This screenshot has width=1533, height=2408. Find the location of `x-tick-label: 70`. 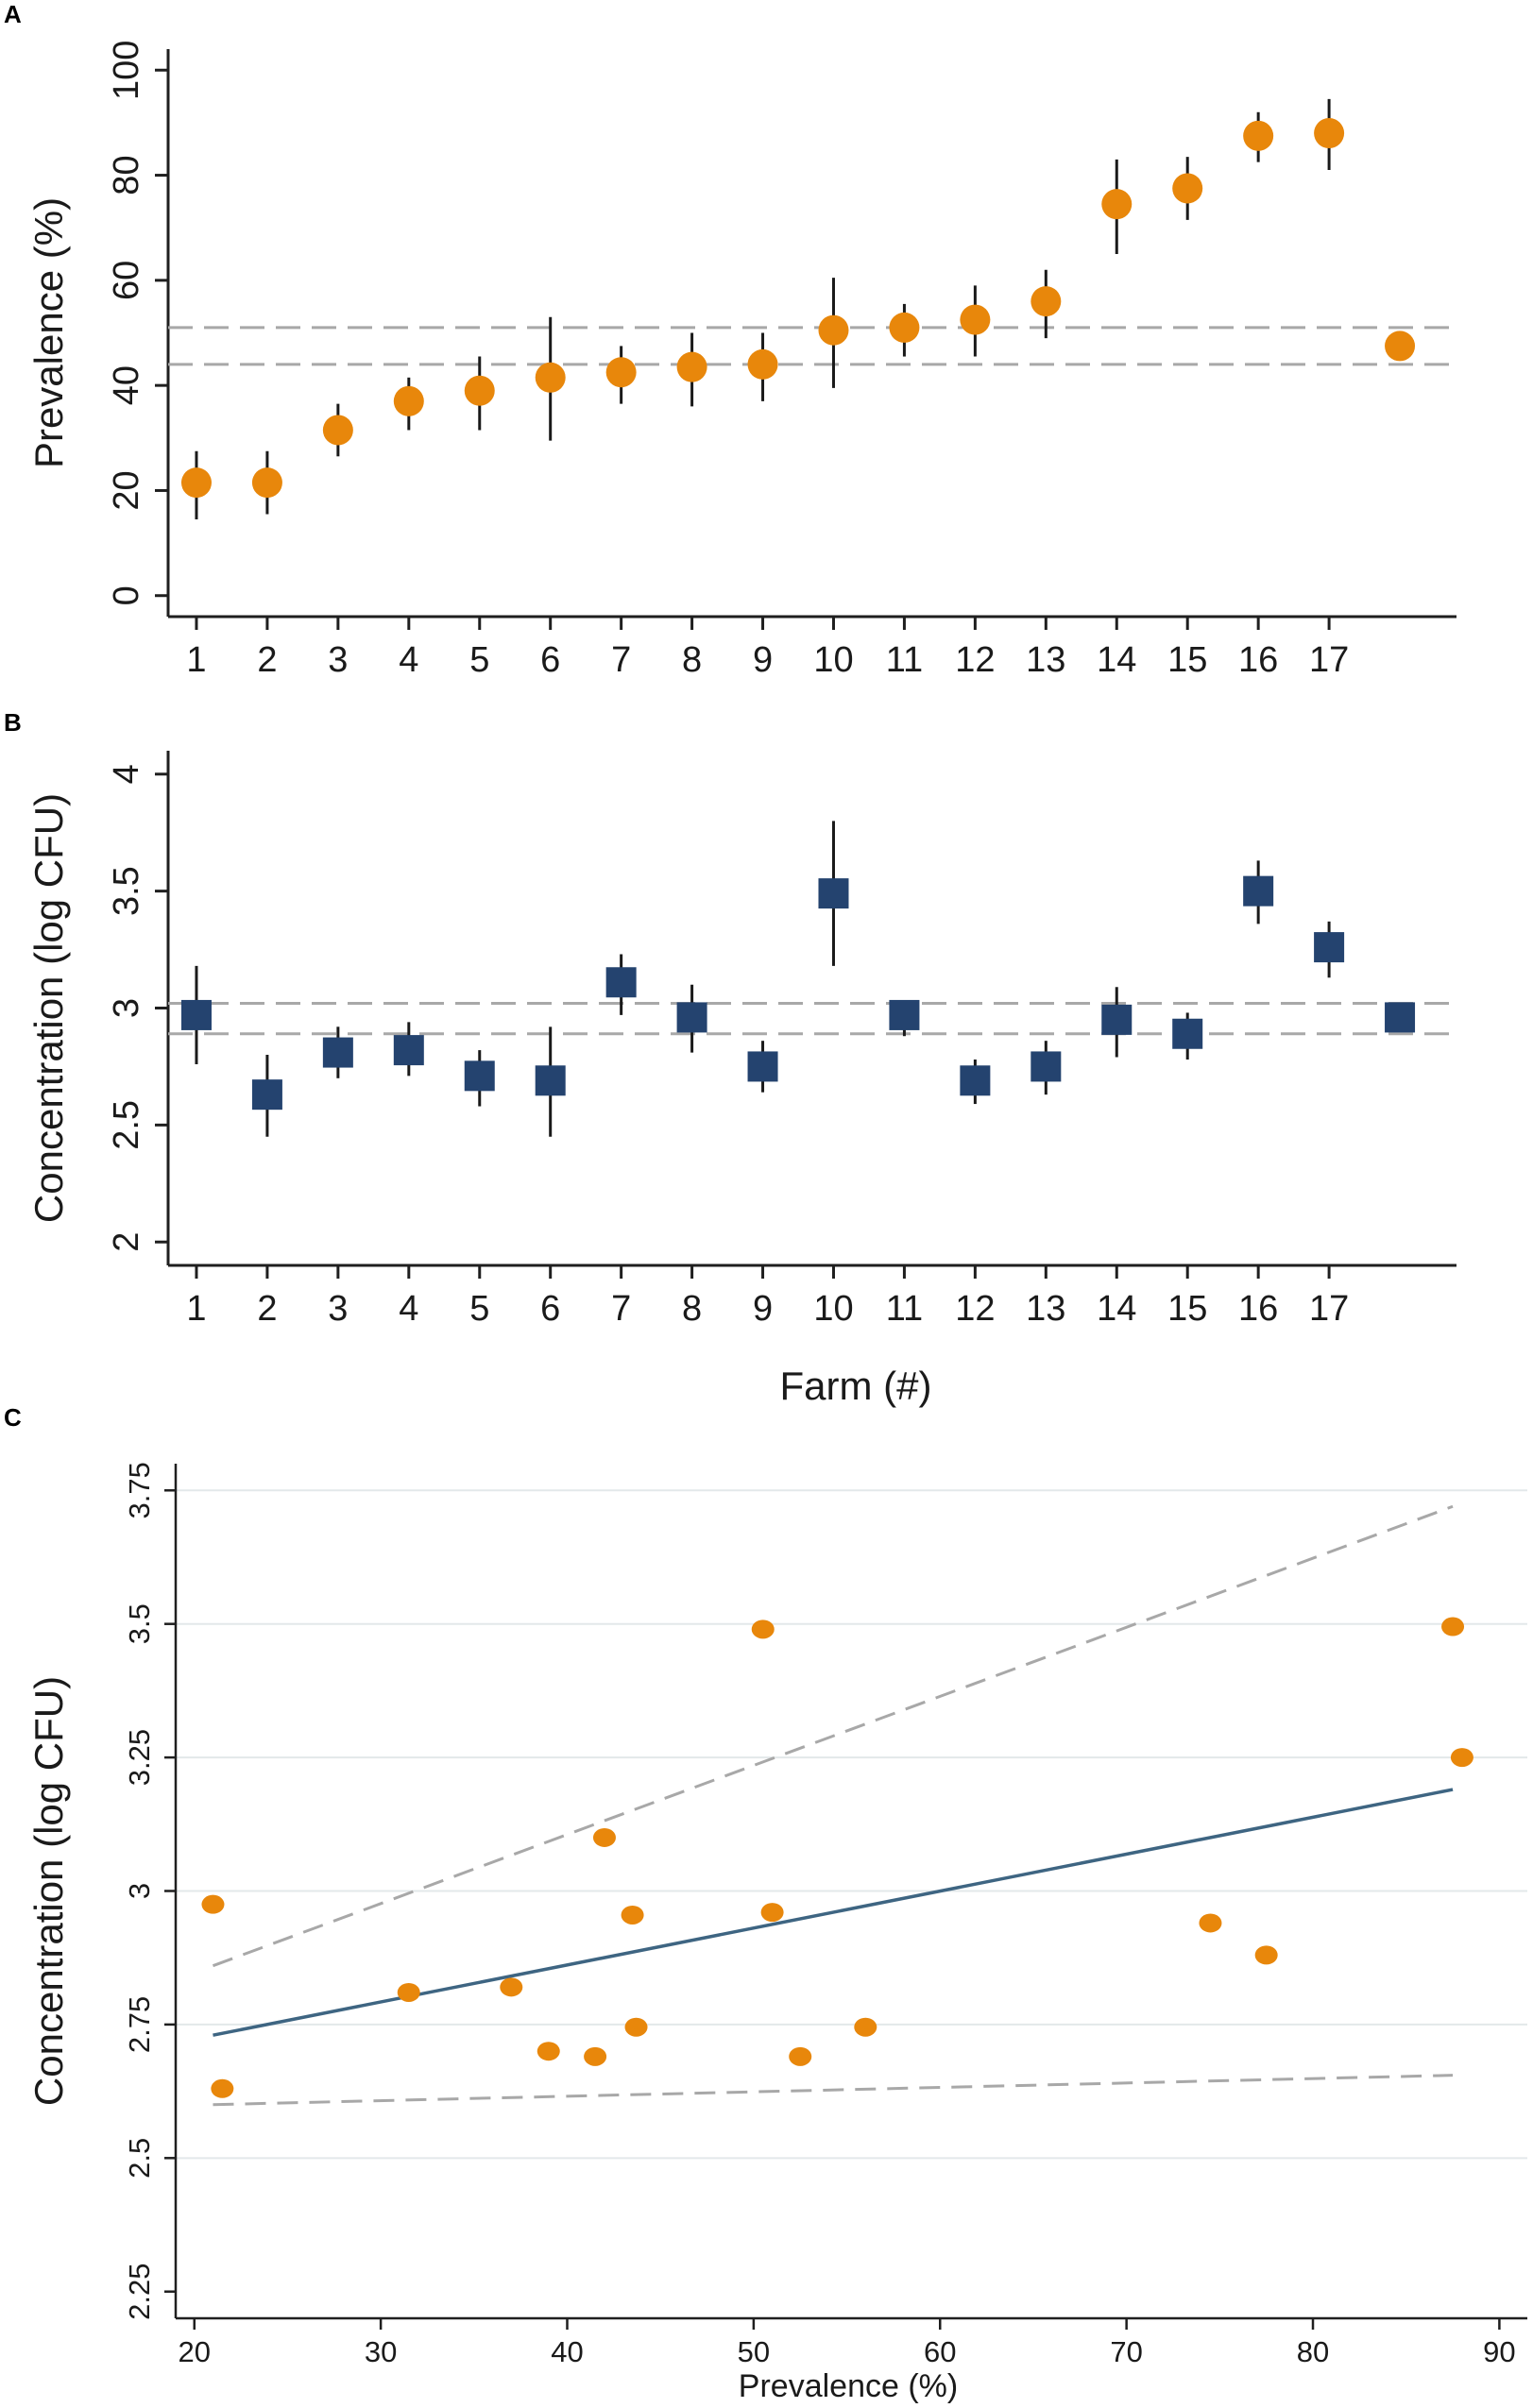

x-tick-label: 70 is located at coordinates (1126, 2351).